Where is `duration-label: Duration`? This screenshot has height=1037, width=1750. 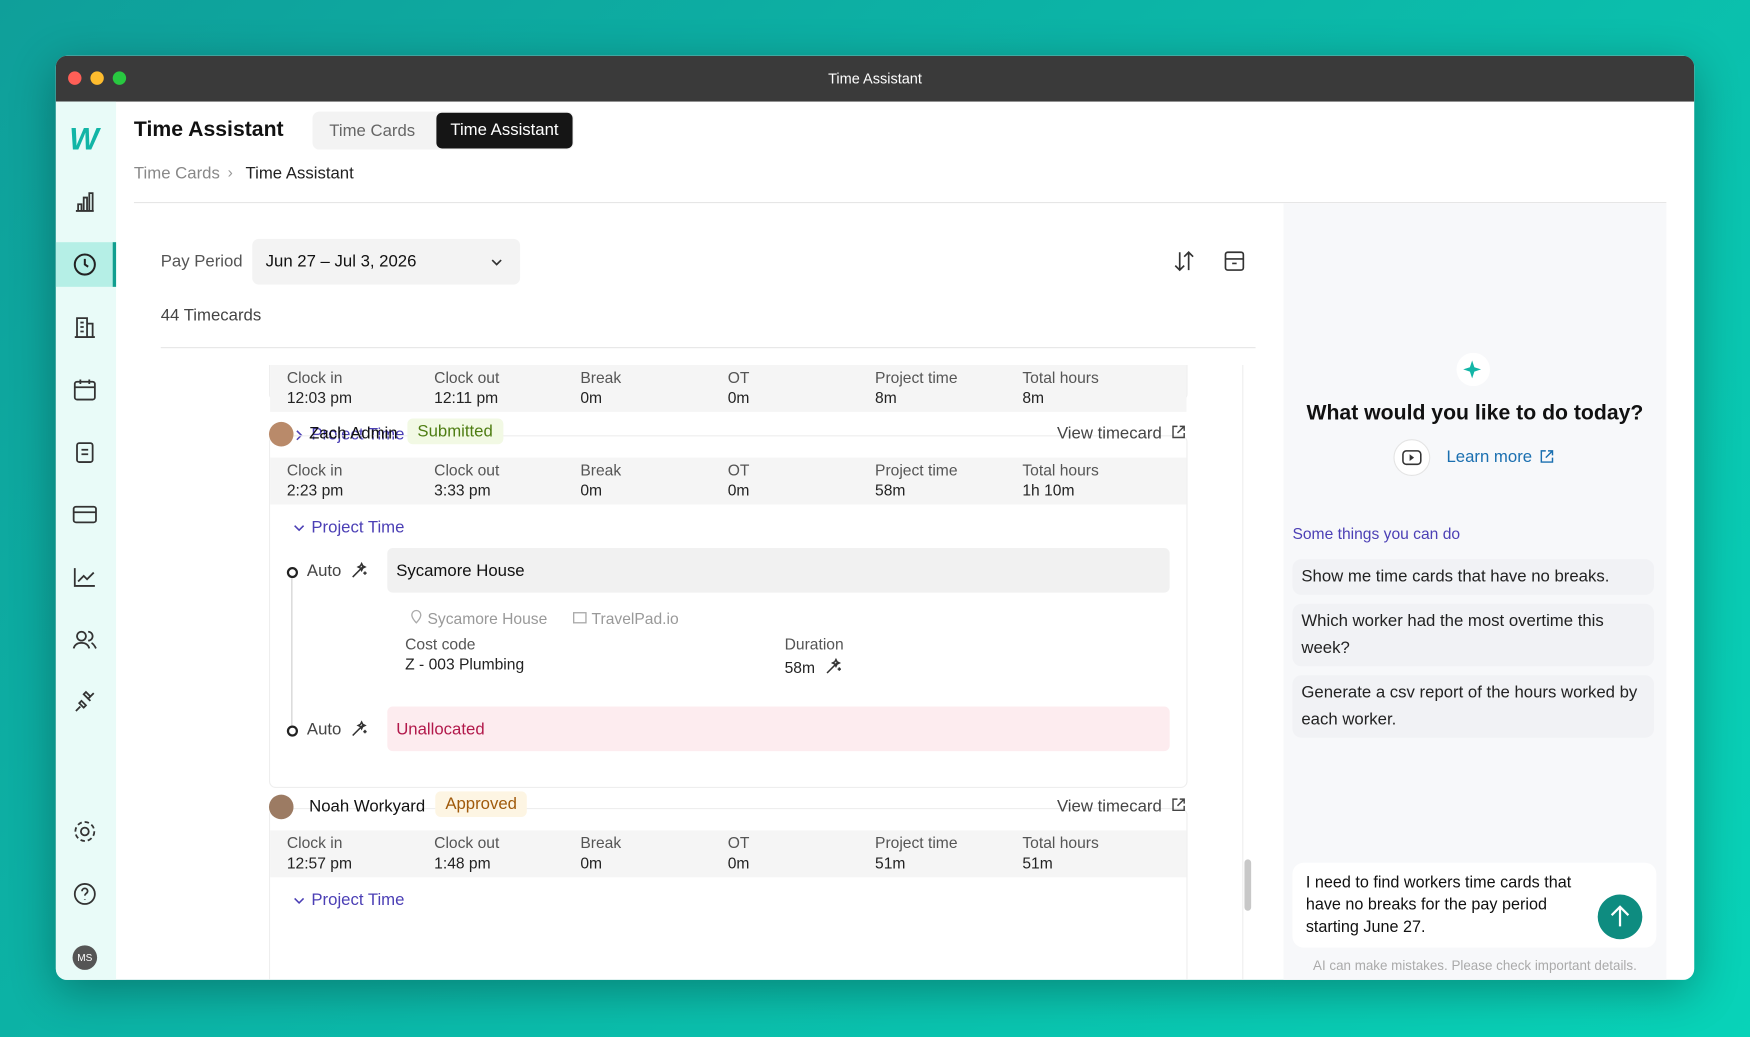
duration-label: Duration is located at coordinates (814, 644).